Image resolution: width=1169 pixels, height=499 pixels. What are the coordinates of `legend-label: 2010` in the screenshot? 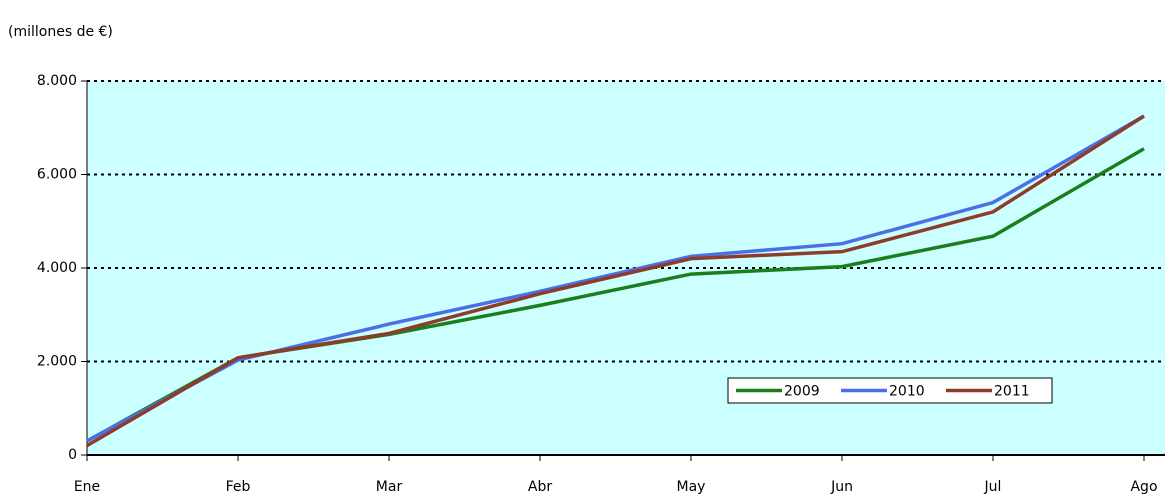 It's located at (907, 392).